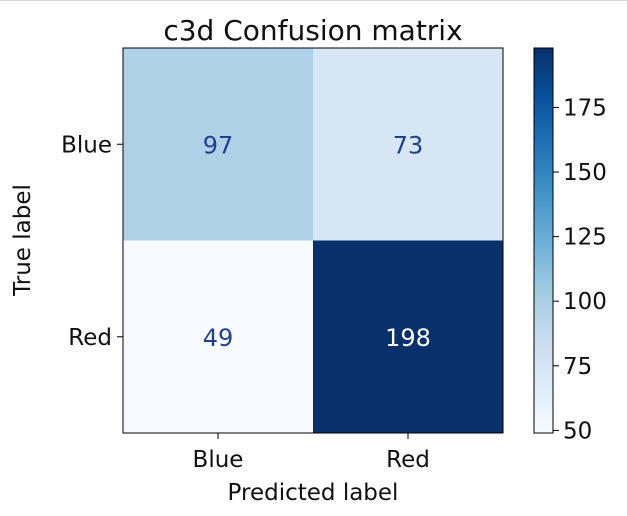 The width and height of the screenshot is (627, 516). Describe the element at coordinates (312, 30) in the screenshot. I see `chart-title: c3d Confusion matrix` at that location.